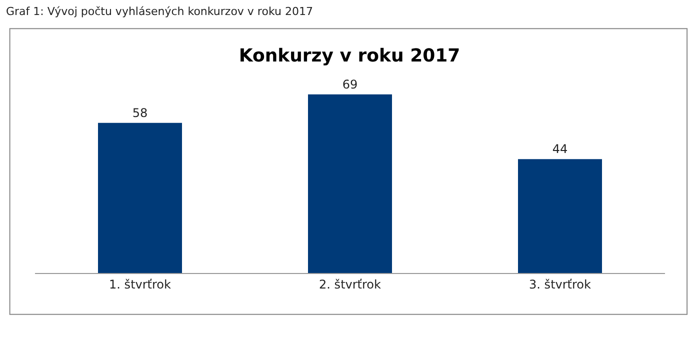  I want to click on data-label: 58, so click(140, 113).